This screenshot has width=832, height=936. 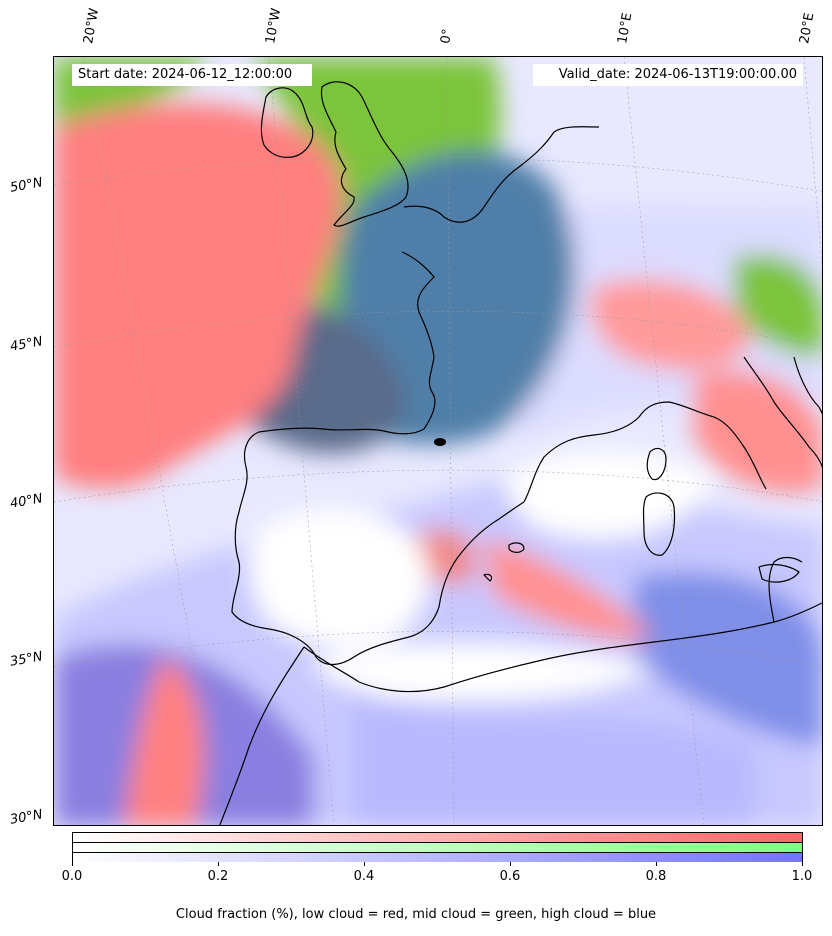 What do you see at coordinates (92, 26) in the screenshot?
I see `lon-label-20w: 20°W` at bounding box center [92, 26].